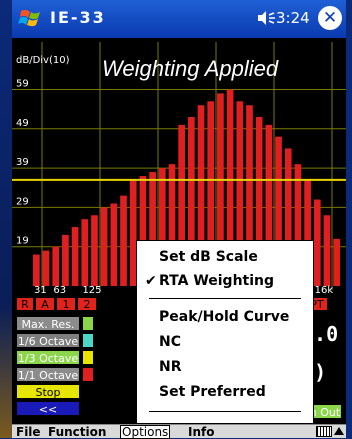 This screenshot has height=439, width=352. What do you see at coordinates (179, 19) in the screenshot?
I see `title-bar: IE-33 3:24 ✕` at bounding box center [179, 19].